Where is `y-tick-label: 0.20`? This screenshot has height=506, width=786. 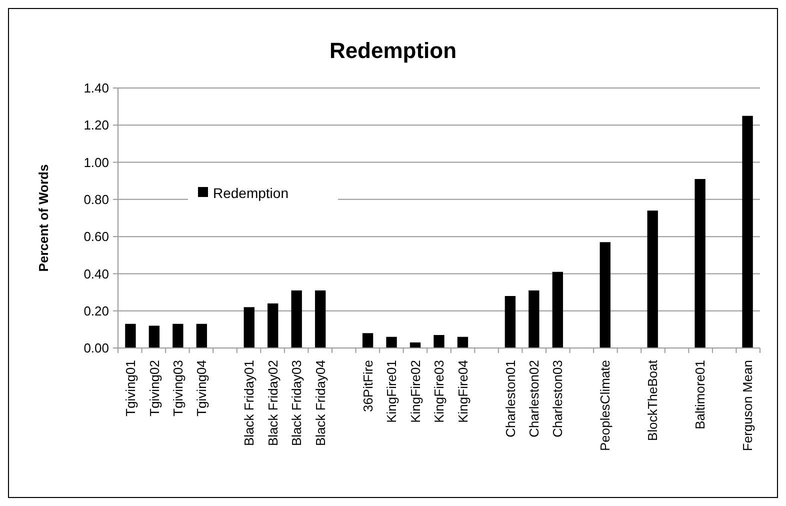
y-tick-label: 0.20 is located at coordinates (96, 310).